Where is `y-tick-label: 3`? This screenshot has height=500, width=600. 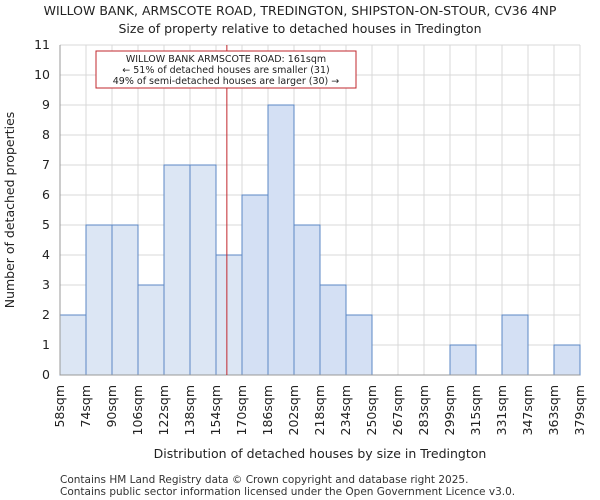
y-tick-label: 3 is located at coordinates (46, 284).